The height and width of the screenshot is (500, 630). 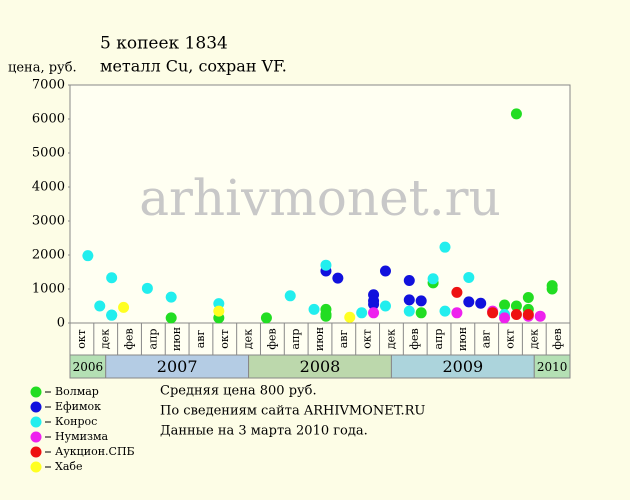 What do you see at coordinates (69, 466) in the screenshot?
I see `legend-label: Хабе` at bounding box center [69, 466].